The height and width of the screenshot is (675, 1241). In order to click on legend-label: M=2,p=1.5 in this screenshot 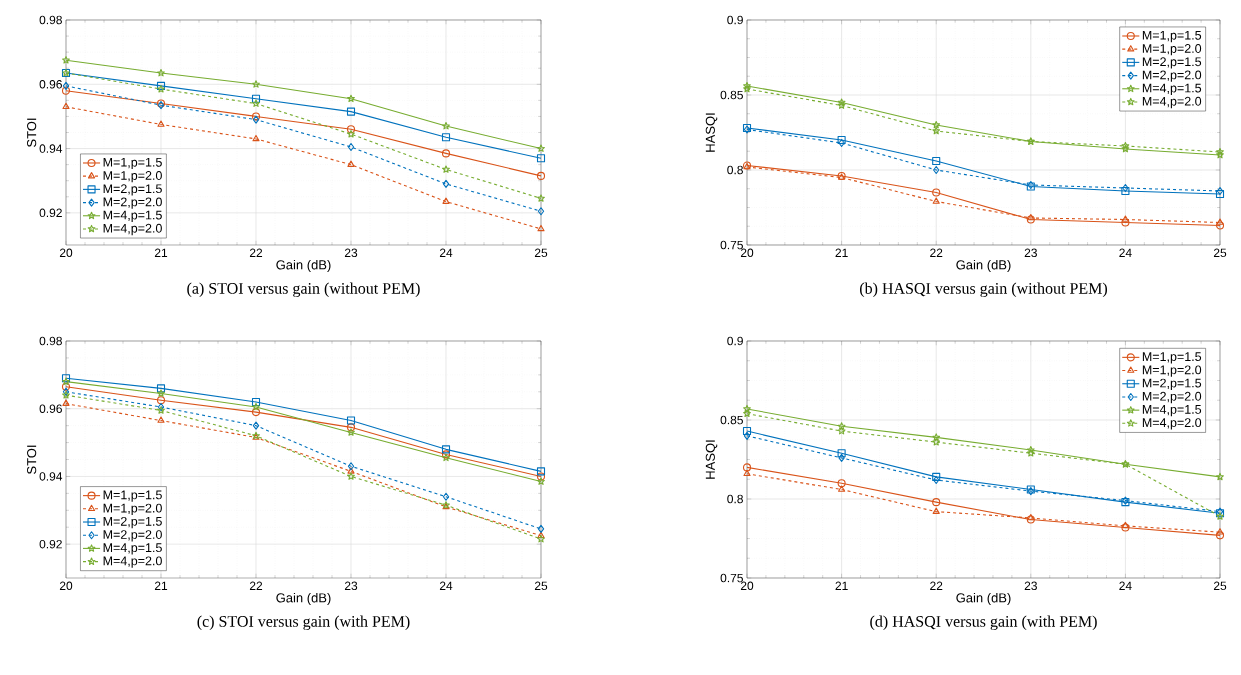, I will do `click(132, 190)`.